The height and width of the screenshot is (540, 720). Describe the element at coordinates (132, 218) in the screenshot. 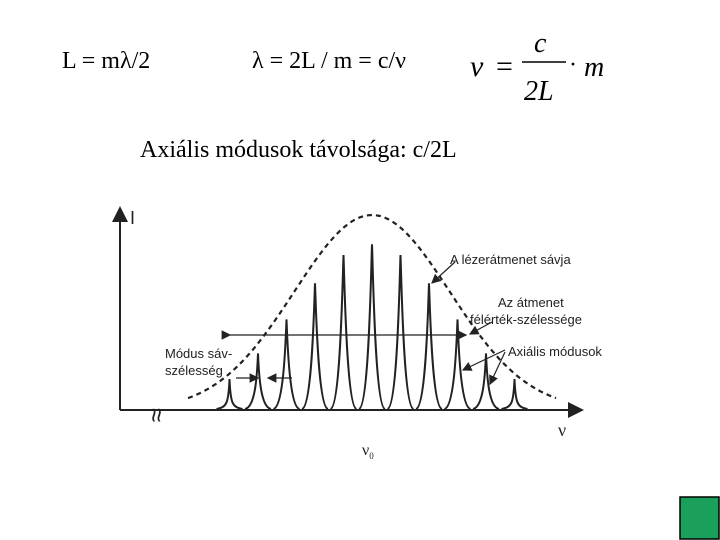

I see `axis-label: I` at that location.